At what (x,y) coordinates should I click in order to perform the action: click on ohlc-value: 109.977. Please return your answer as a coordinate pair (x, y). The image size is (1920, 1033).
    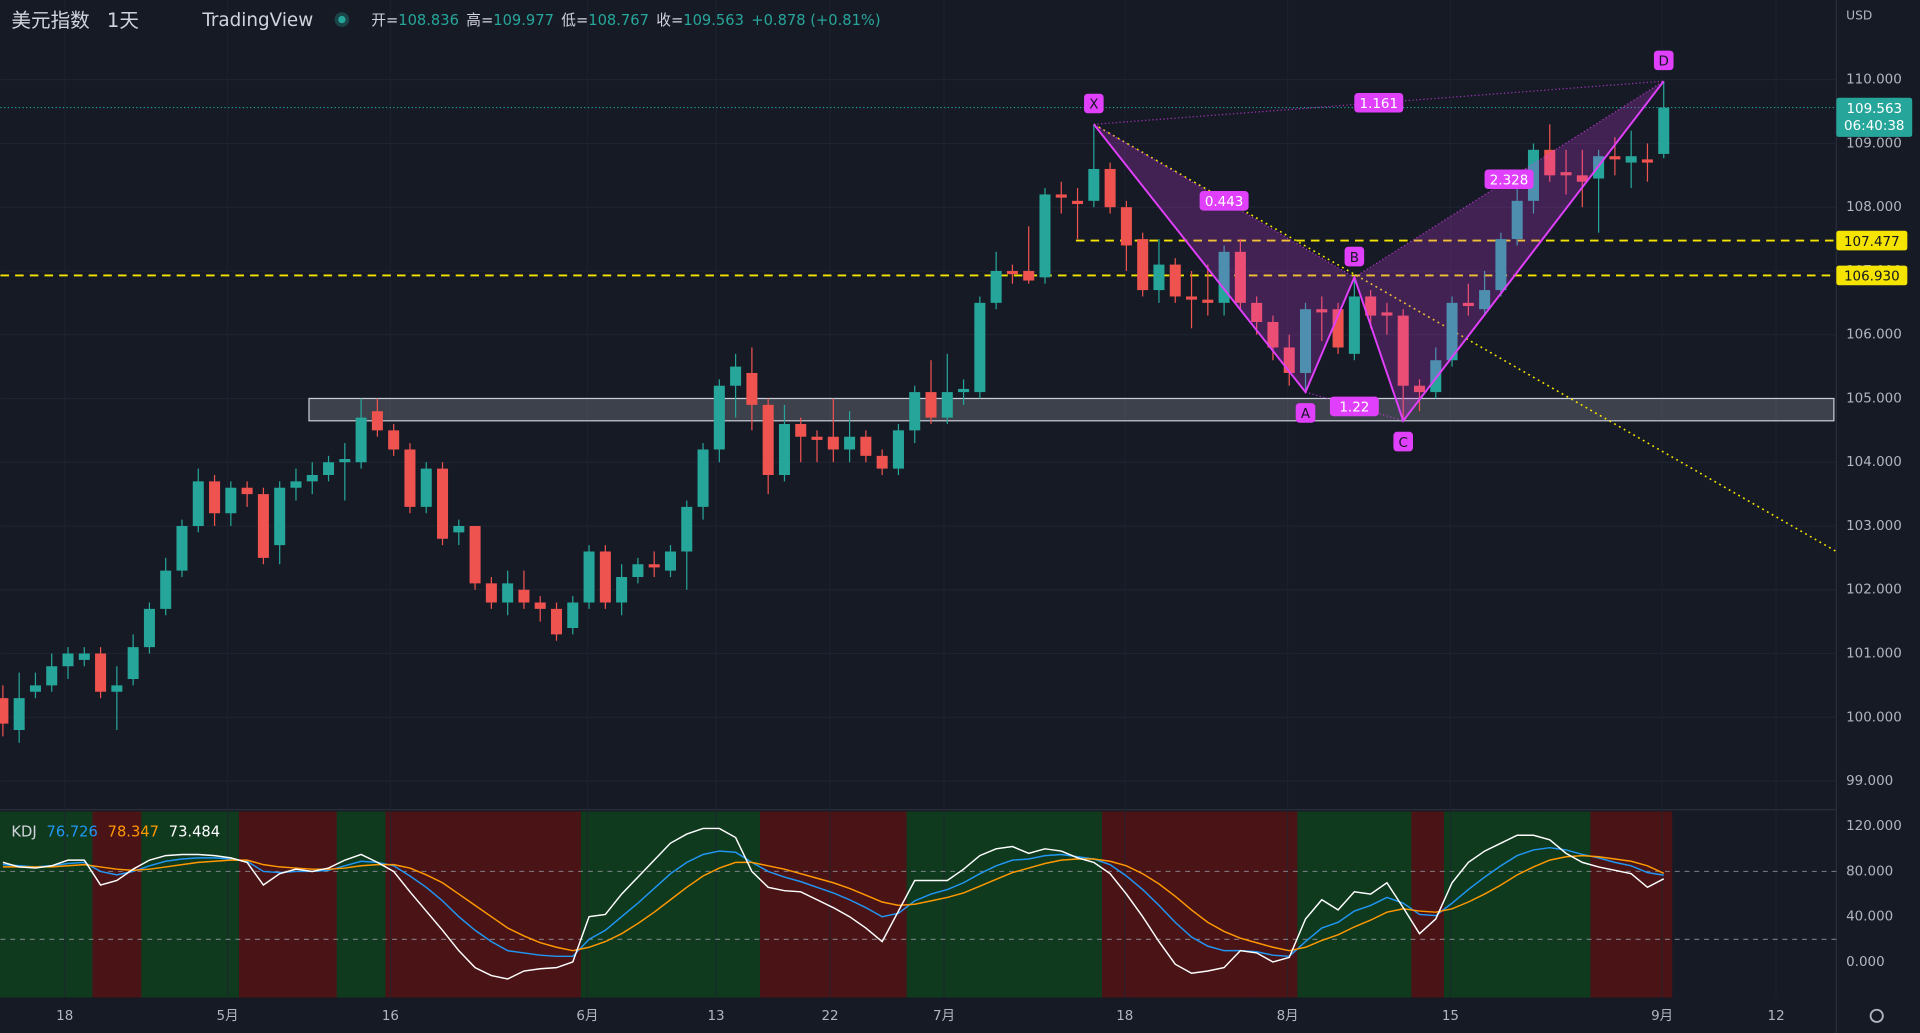
    Looking at the image, I should click on (523, 20).